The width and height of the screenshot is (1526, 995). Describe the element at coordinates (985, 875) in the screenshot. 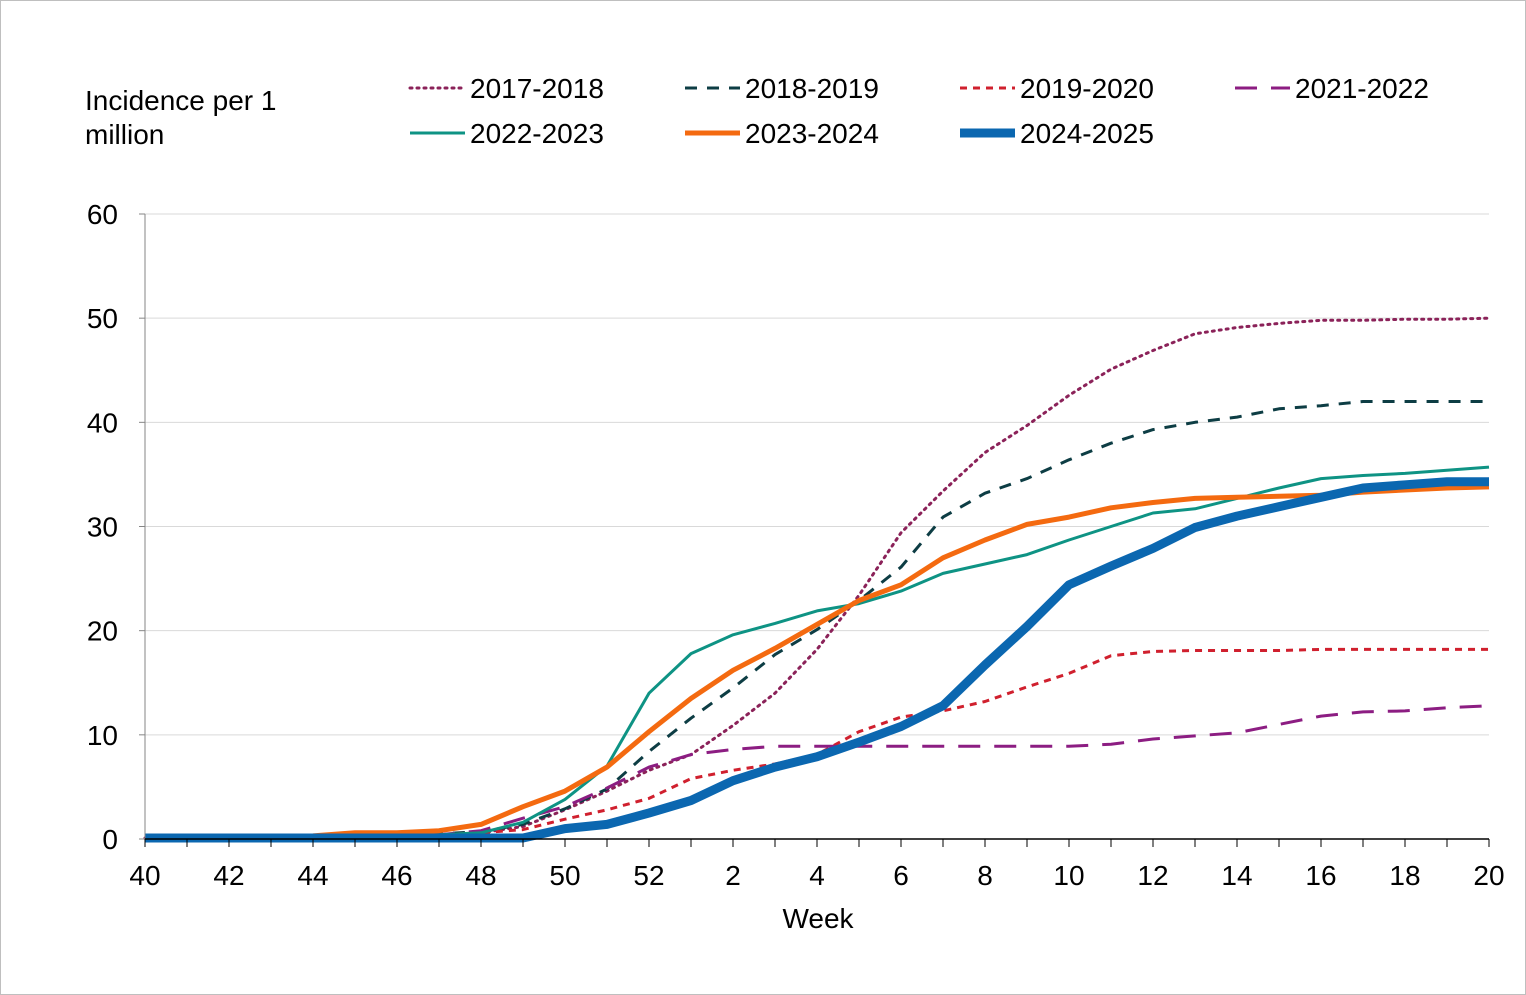

I see `x-tick-label: 8` at that location.